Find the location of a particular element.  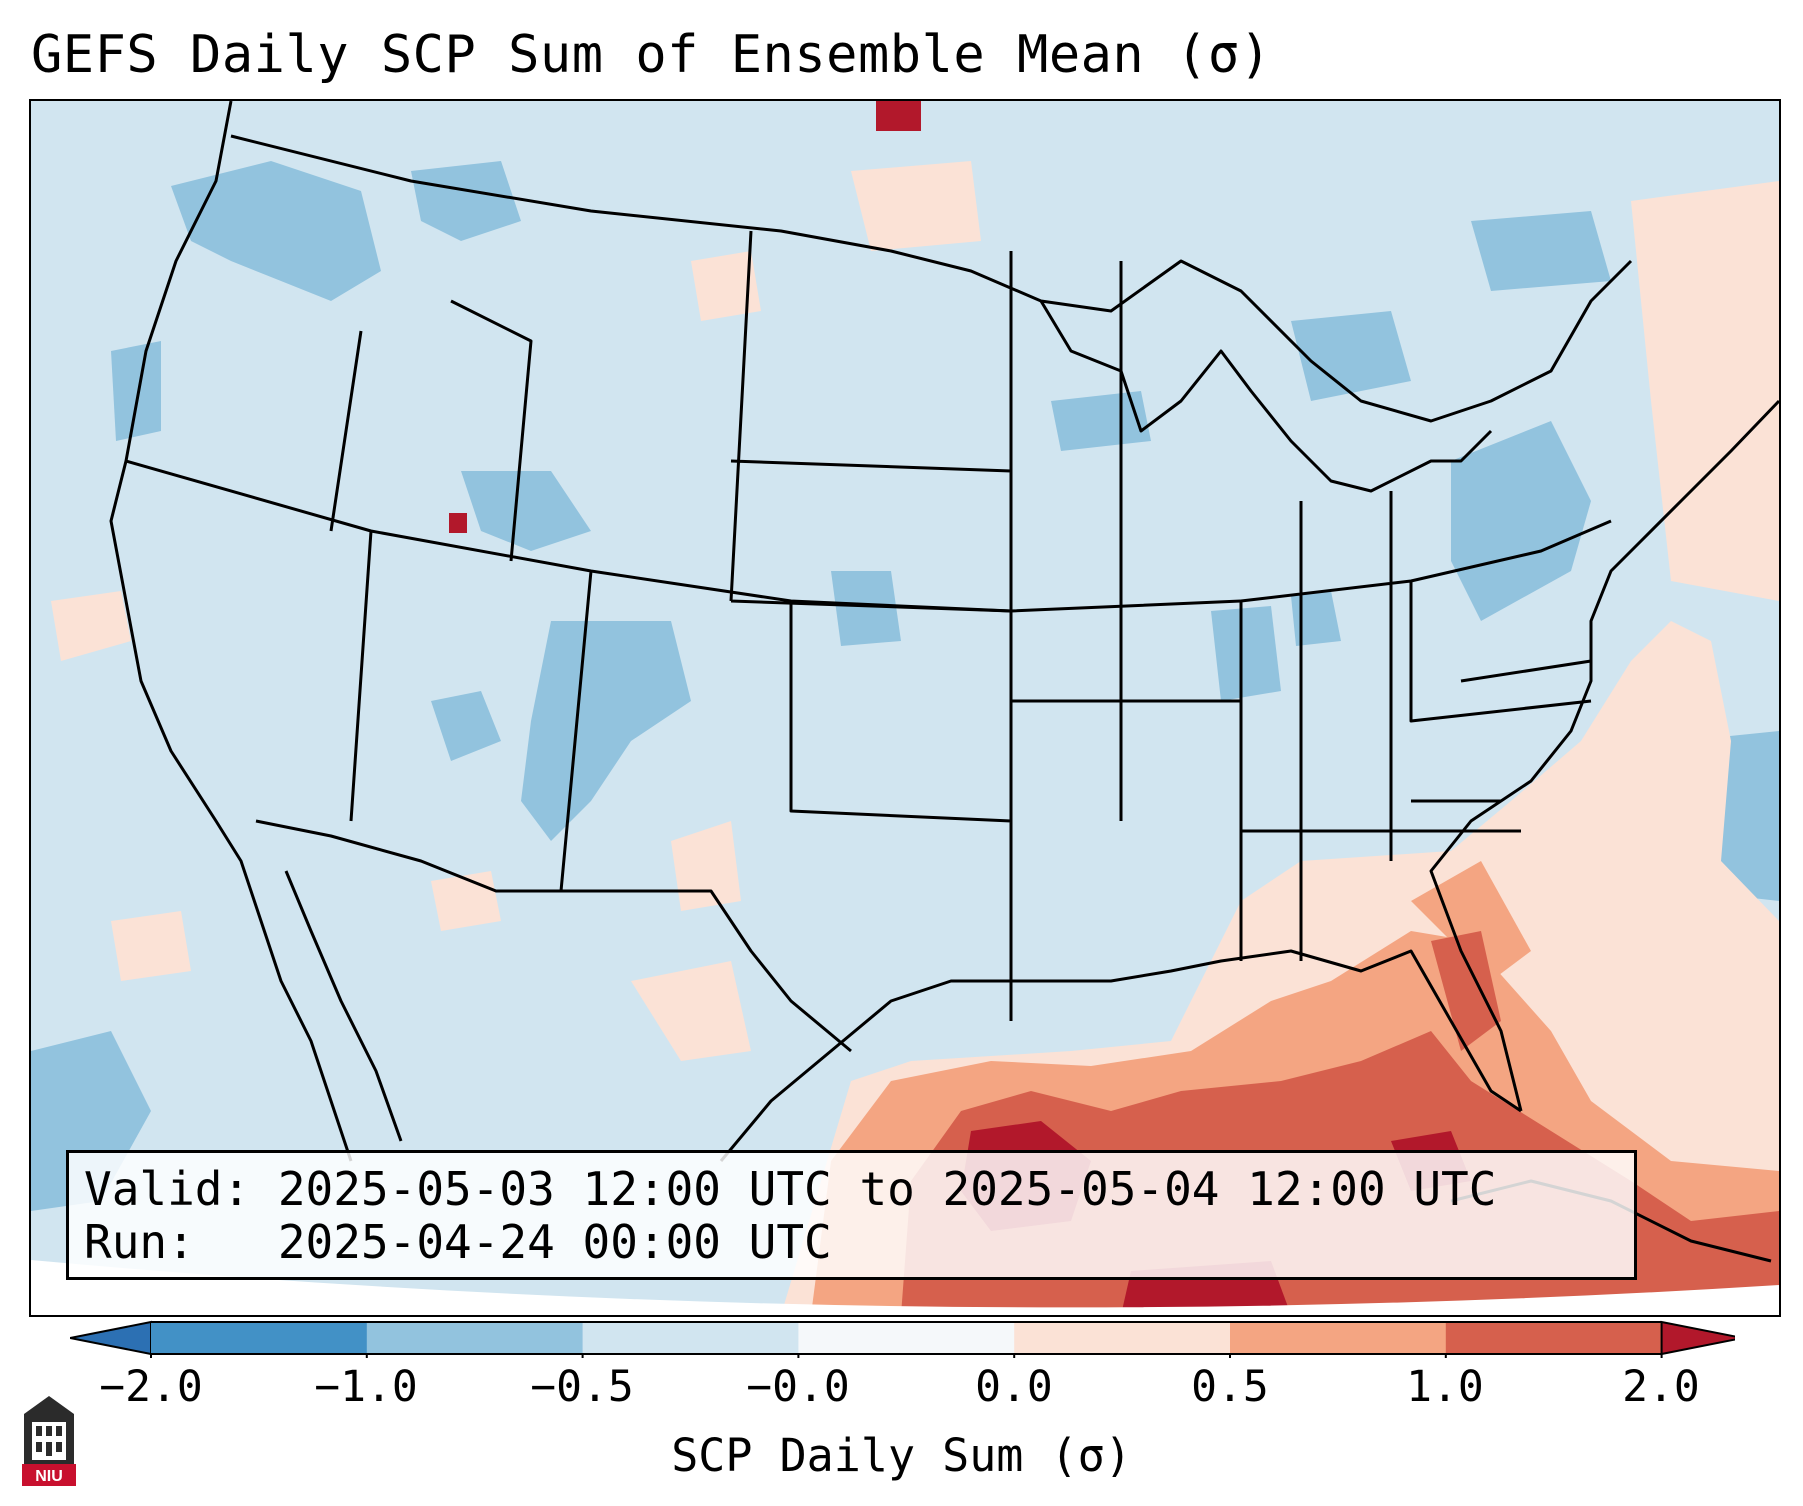

colorbar-tick-label: −0.0 is located at coordinates (798, 1387).